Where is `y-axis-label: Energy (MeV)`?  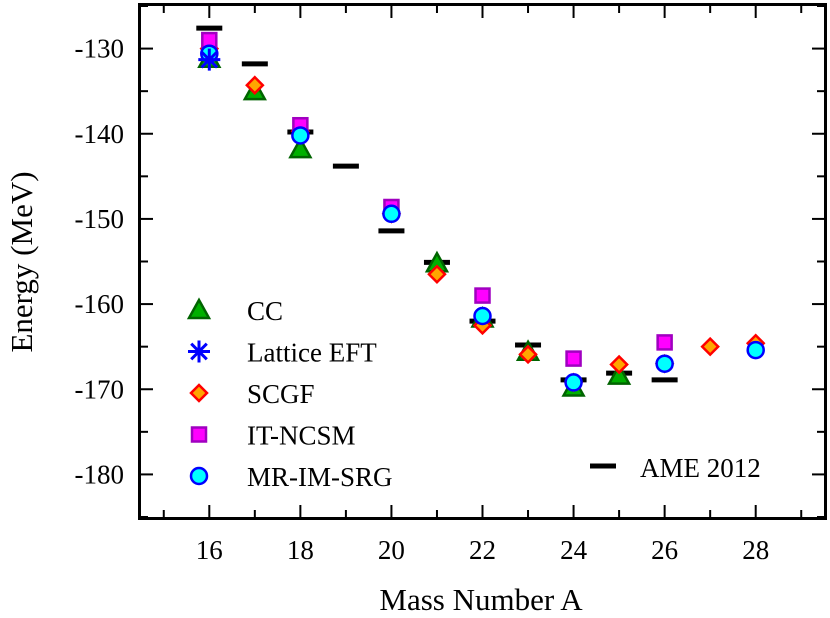 y-axis-label: Energy (MeV) is located at coordinates (21, 261).